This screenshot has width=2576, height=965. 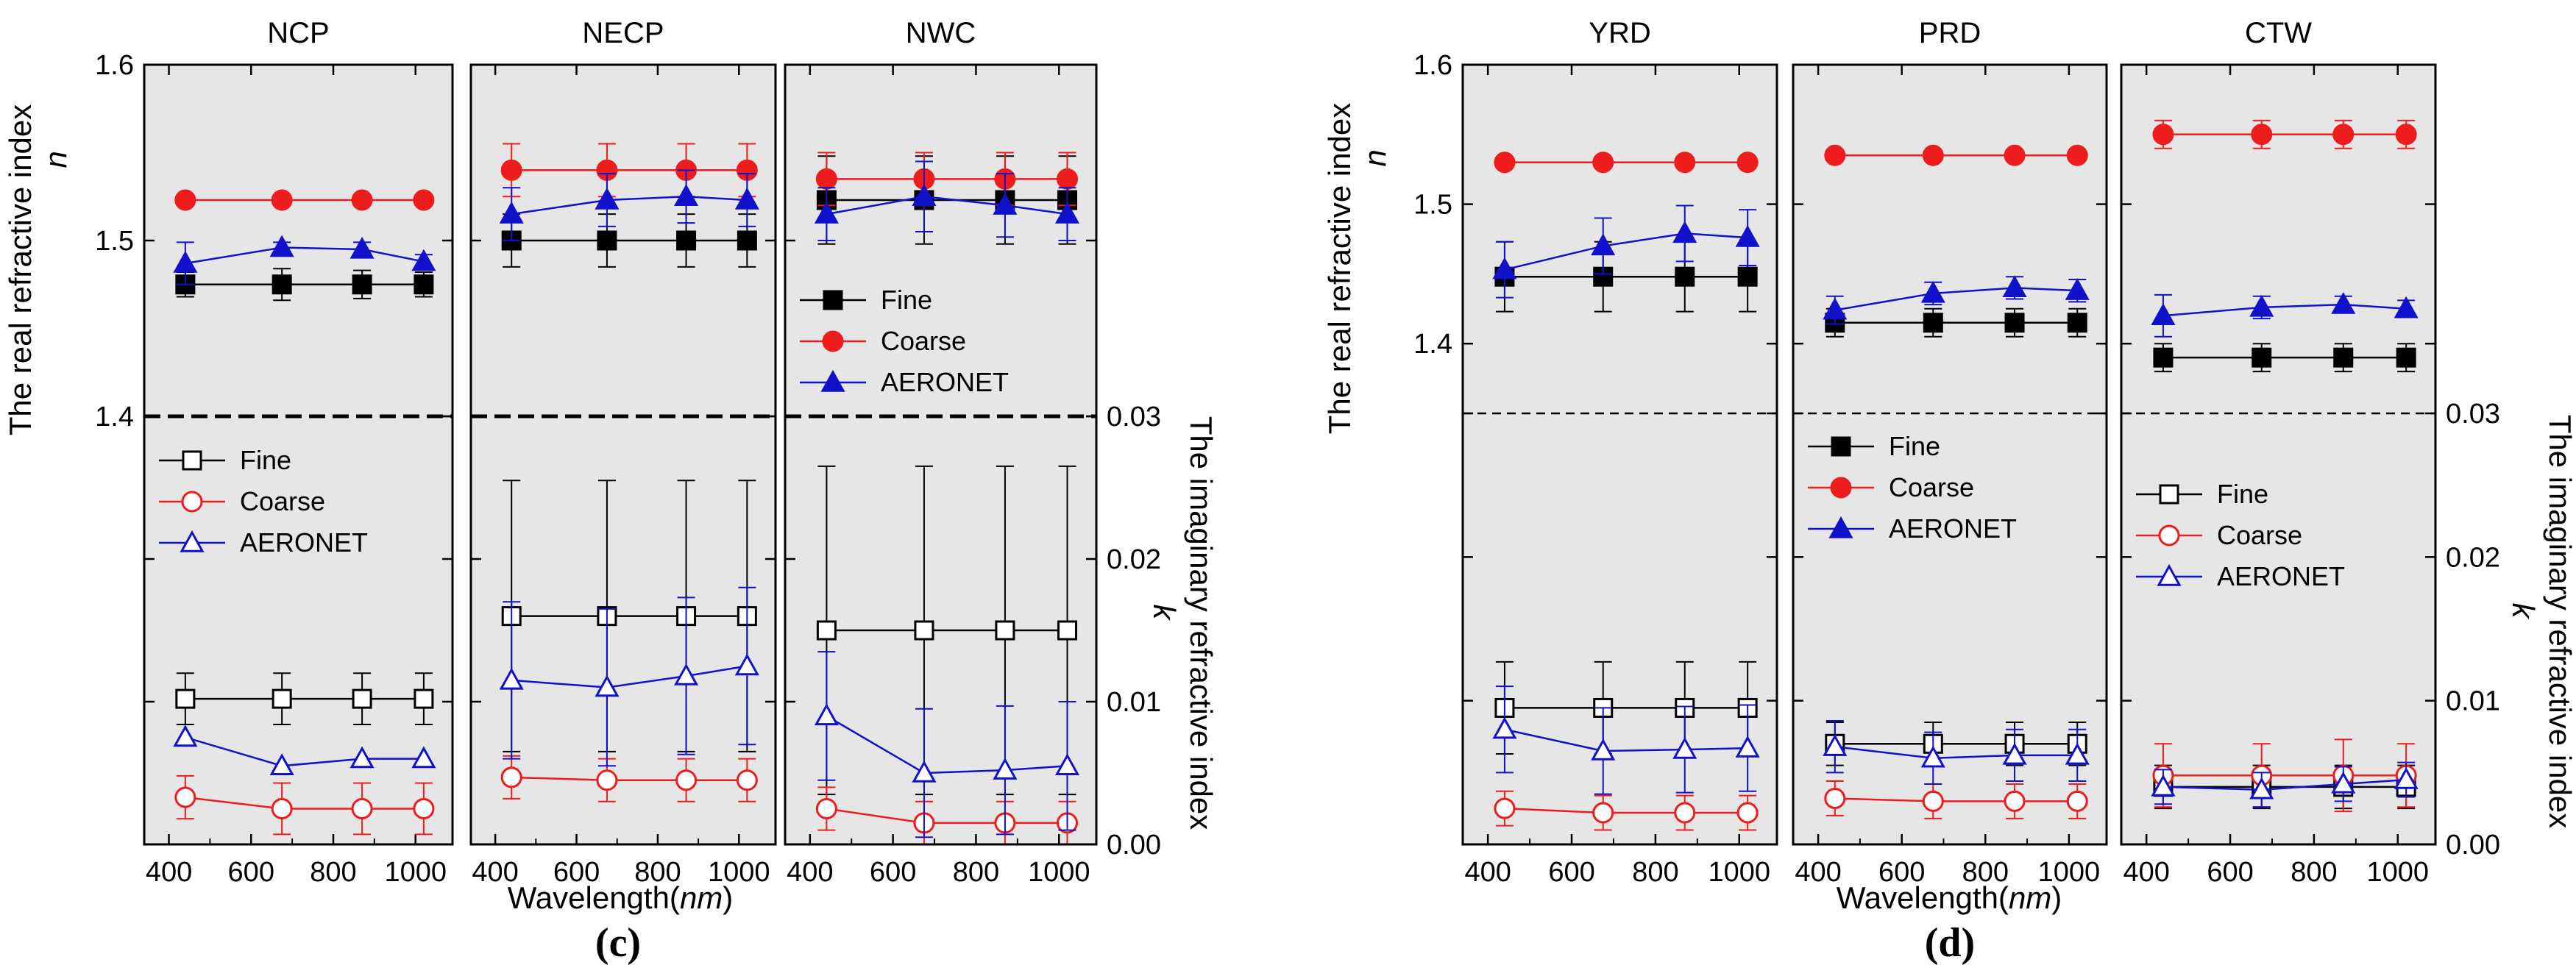 I want to click on y-tick-label-right: 0.01, so click(x=1134, y=702).